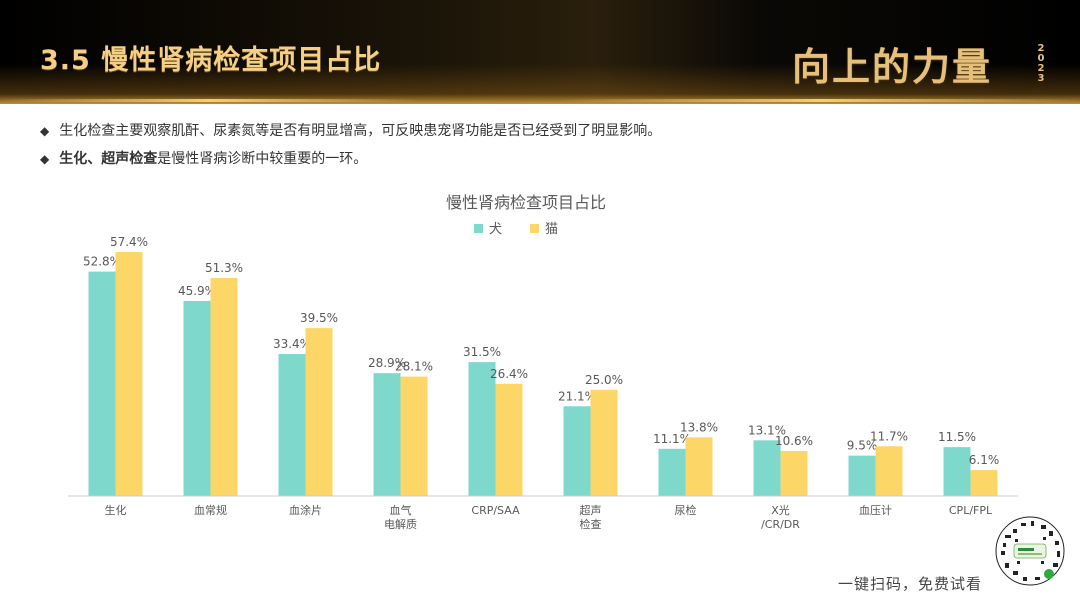 The height and width of the screenshot is (607, 1080). I want to click on data-label: 45.9%, so click(197, 291).